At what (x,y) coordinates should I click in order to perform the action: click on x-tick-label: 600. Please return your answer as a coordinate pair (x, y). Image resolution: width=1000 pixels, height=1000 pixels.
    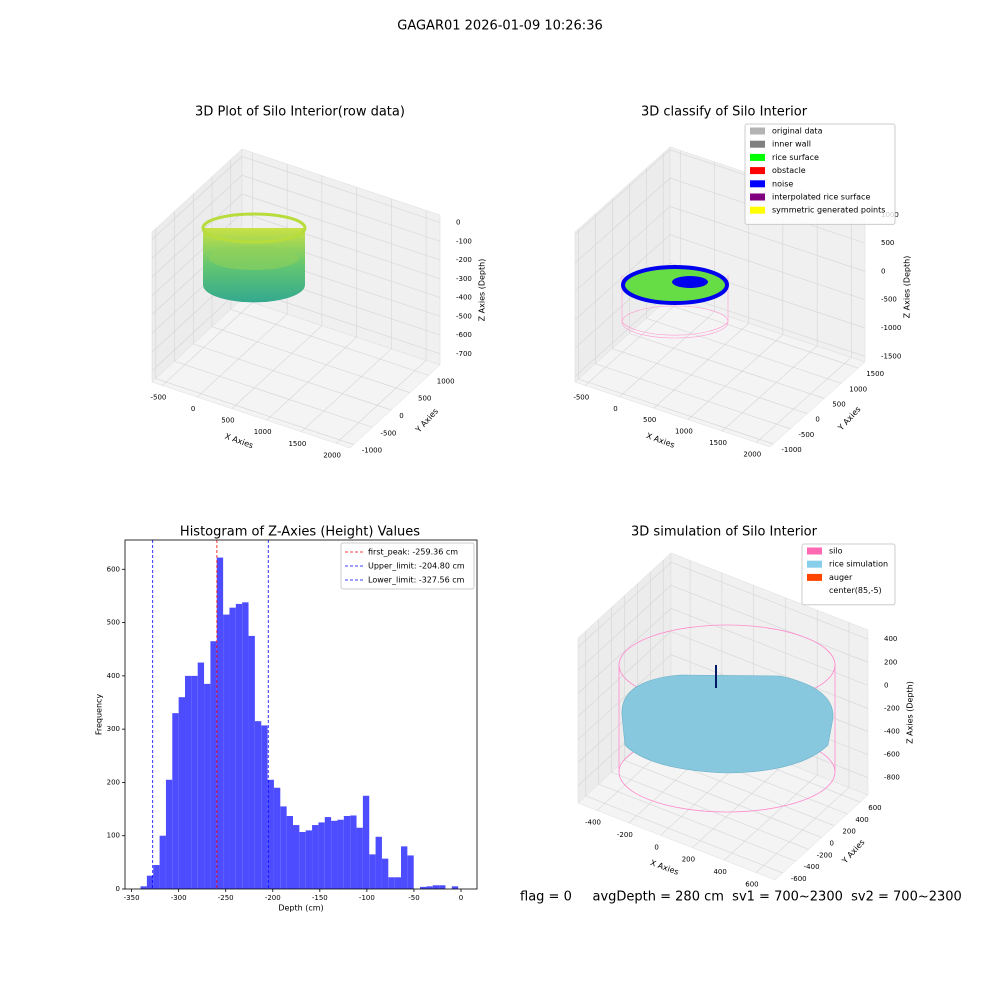
    Looking at the image, I should click on (751, 885).